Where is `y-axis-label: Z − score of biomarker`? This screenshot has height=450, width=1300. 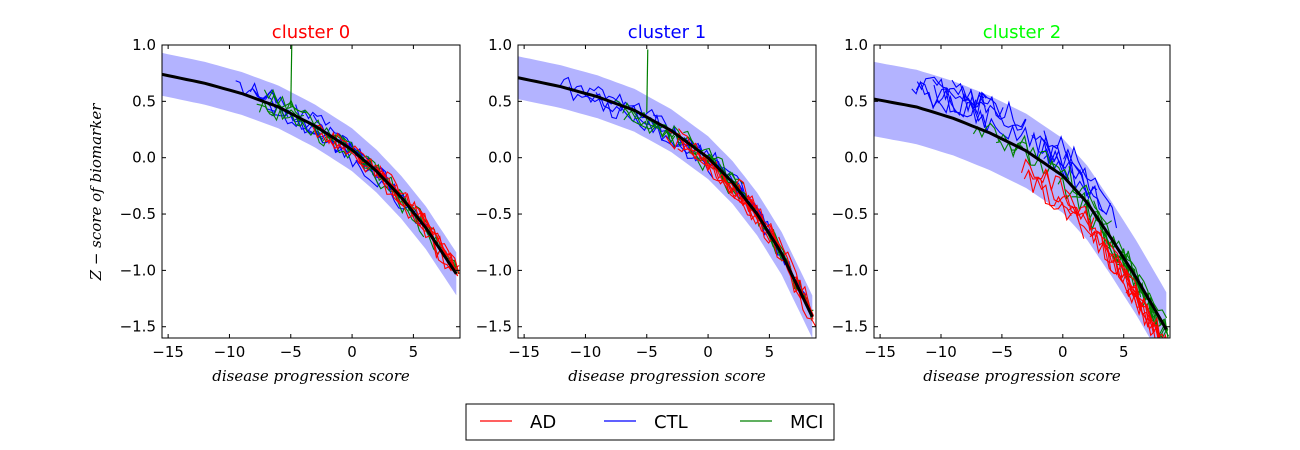
y-axis-label: Z − score of biomarker is located at coordinates (96, 192).